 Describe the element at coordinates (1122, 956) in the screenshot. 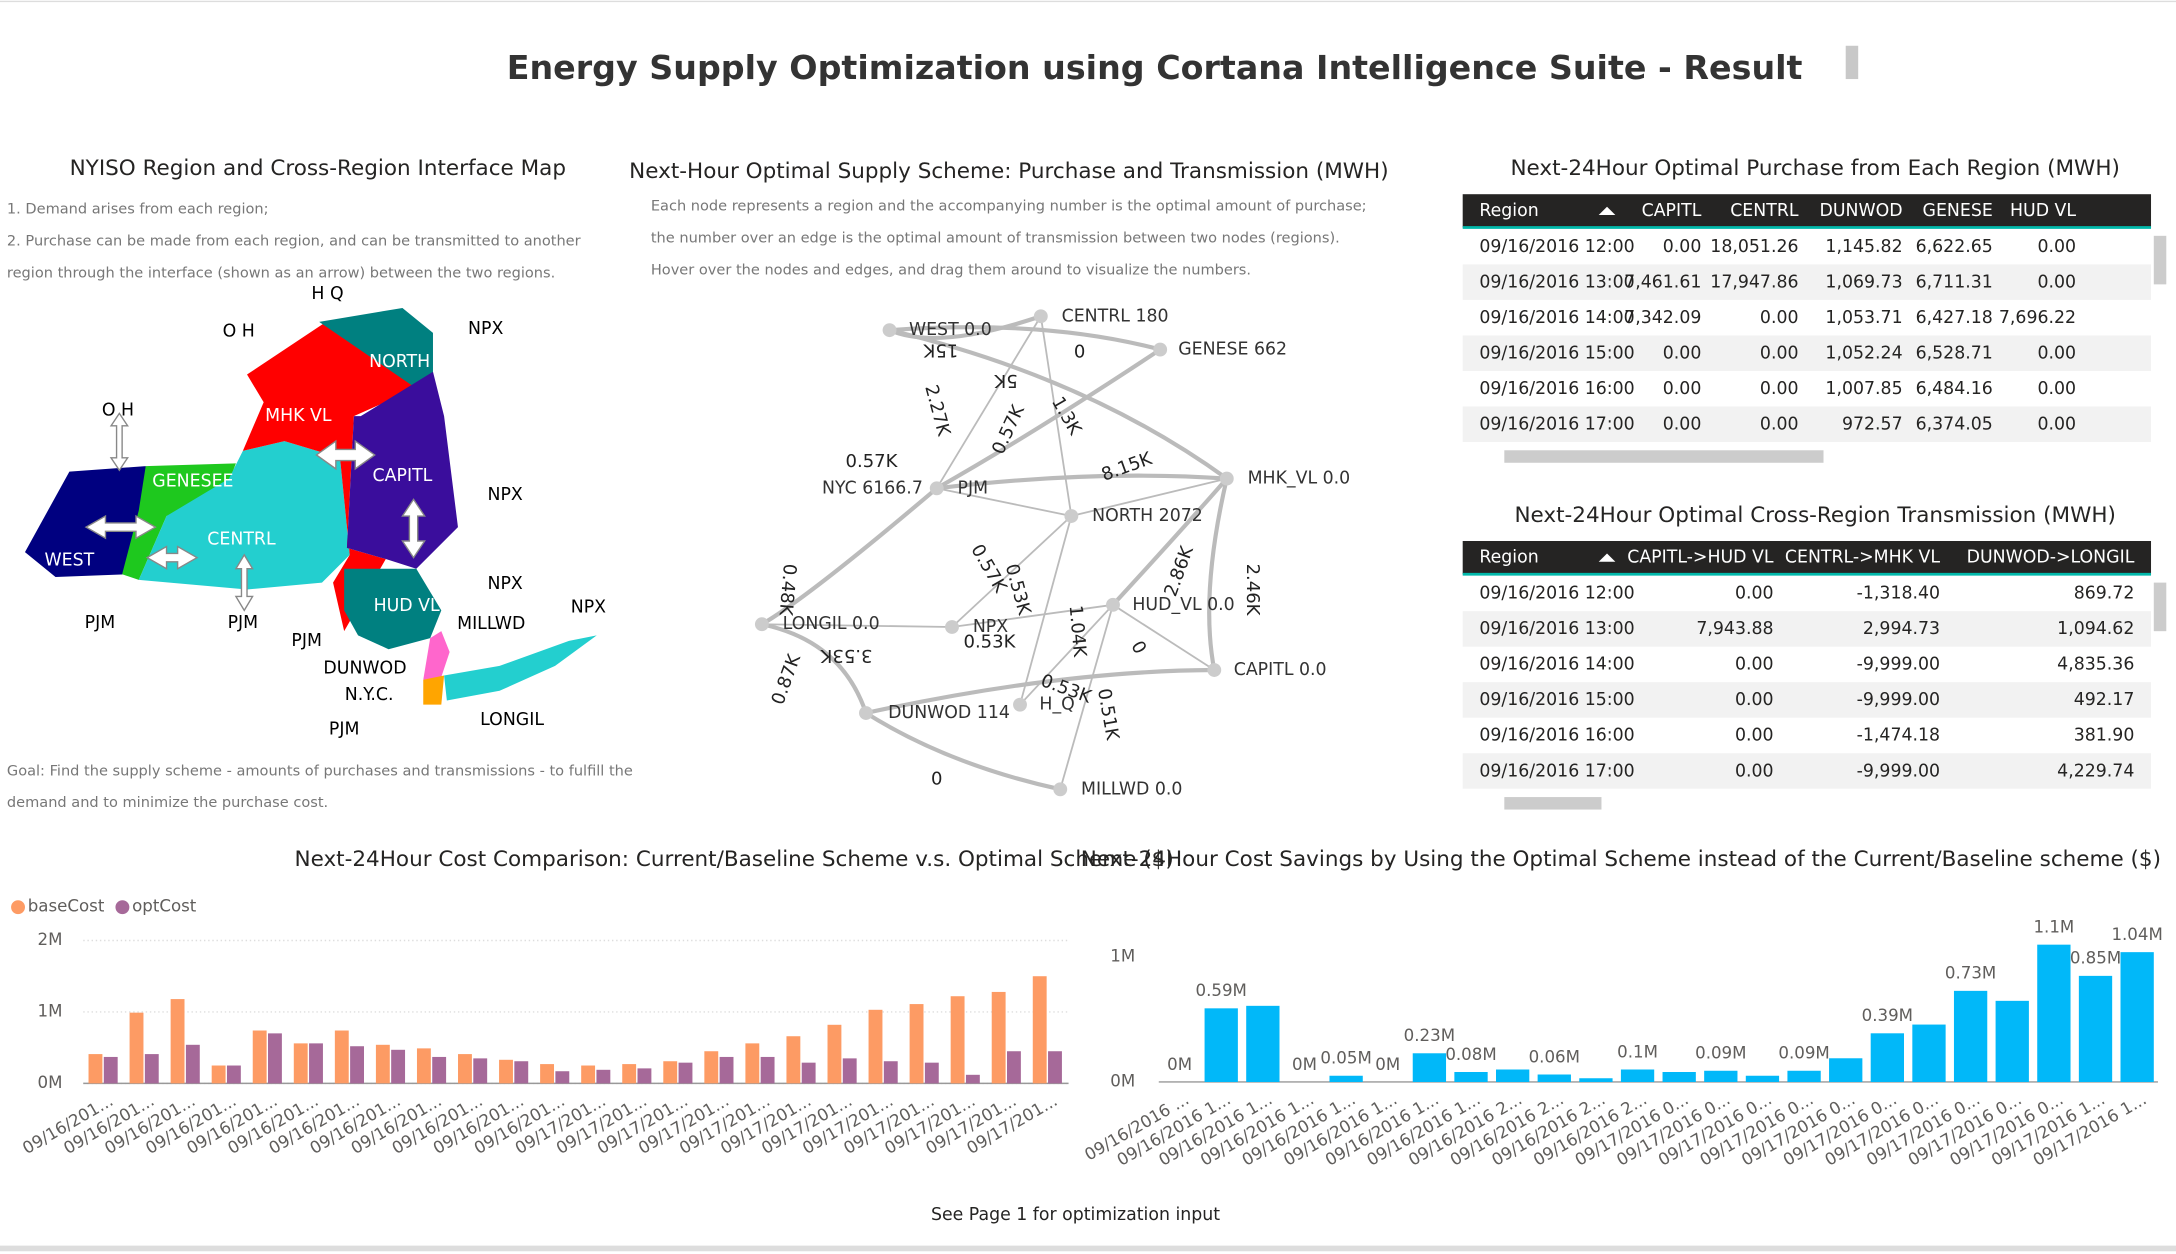

I see `y-tick-label: 1M` at that location.